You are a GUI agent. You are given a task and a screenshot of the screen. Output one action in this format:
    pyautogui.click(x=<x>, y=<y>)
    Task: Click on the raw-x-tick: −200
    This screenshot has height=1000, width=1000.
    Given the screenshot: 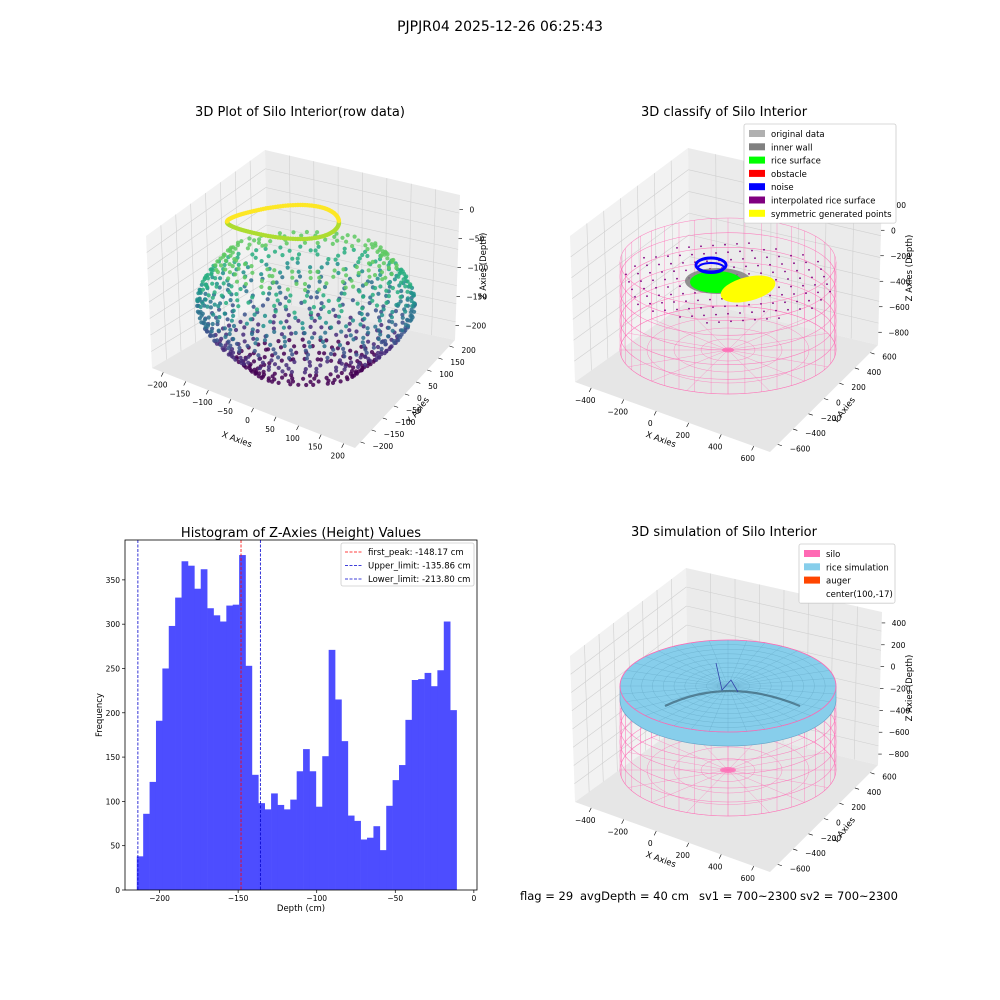 What is the action you would take?
    pyautogui.click(x=157, y=384)
    